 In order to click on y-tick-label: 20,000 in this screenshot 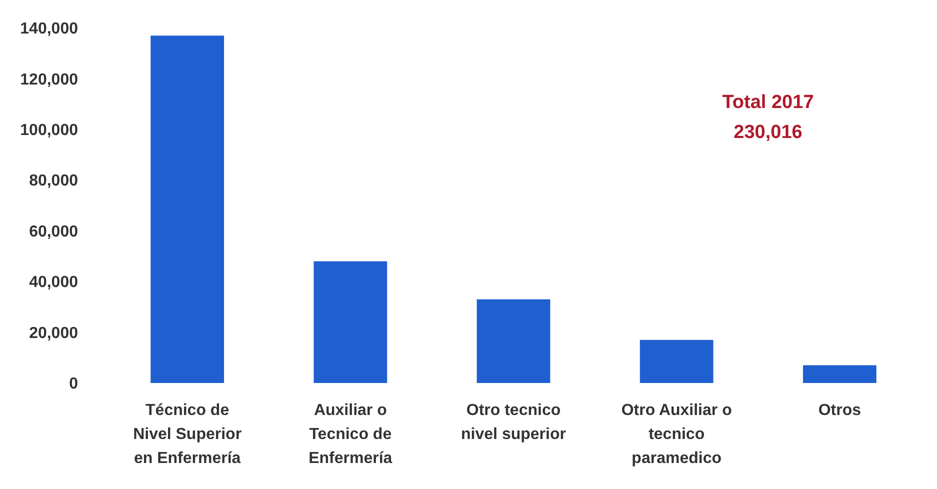, I will do `click(53, 333)`.